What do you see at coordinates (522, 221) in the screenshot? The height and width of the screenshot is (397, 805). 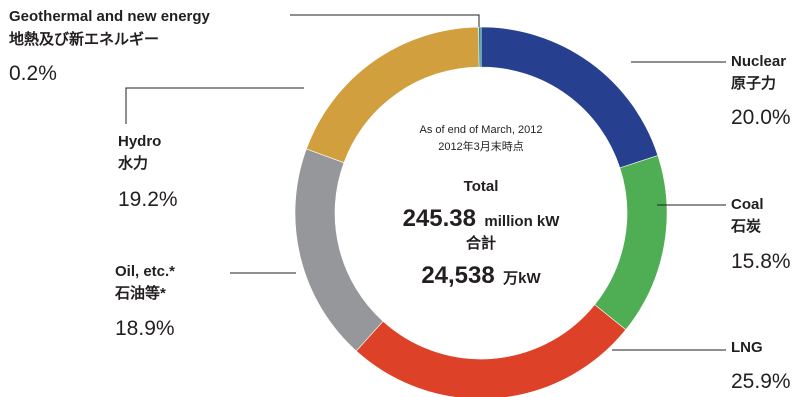 I see `center-total-unit: million kW` at bounding box center [522, 221].